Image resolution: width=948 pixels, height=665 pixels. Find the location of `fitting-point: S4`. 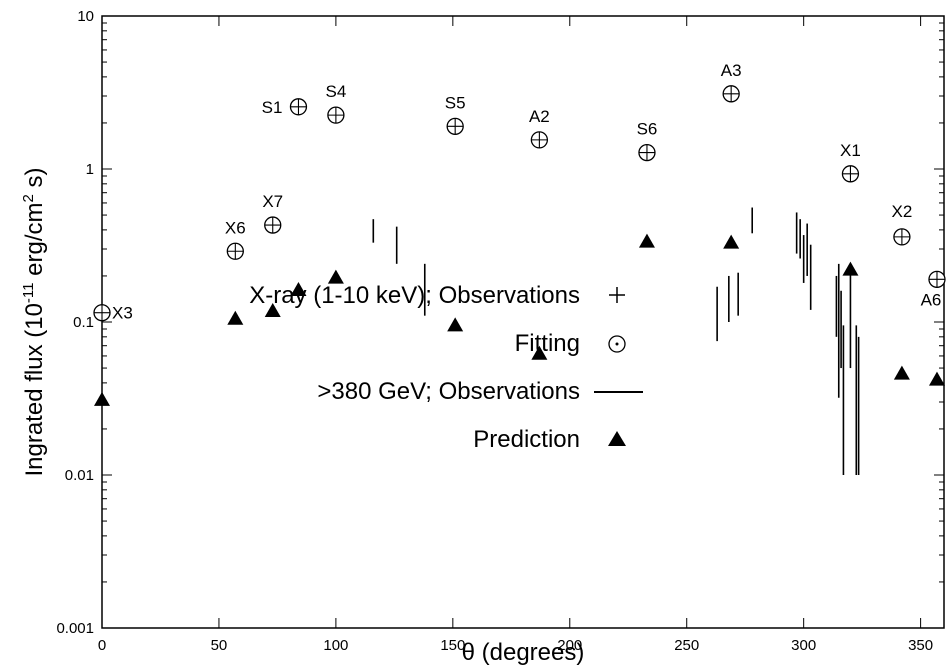

fitting-point: S4 is located at coordinates (335, 103).